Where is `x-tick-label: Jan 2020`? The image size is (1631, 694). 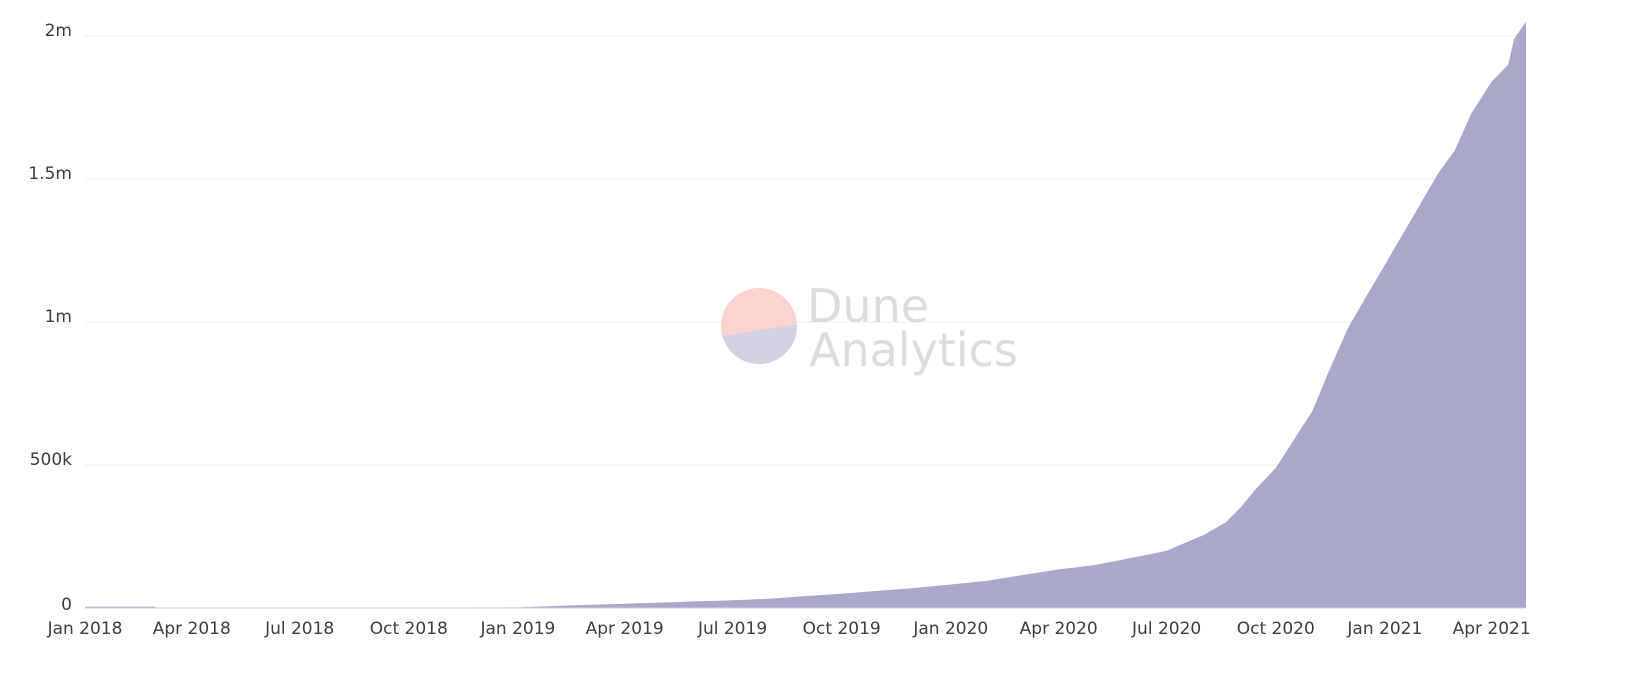
x-tick-label: Jan 2020 is located at coordinates (950, 629).